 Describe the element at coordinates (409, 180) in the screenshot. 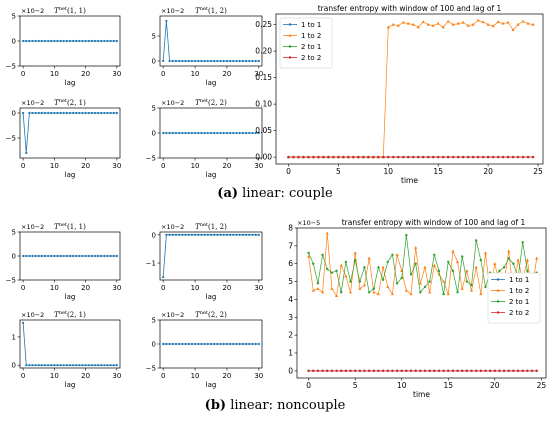

I see `x-axis-label: time` at that location.